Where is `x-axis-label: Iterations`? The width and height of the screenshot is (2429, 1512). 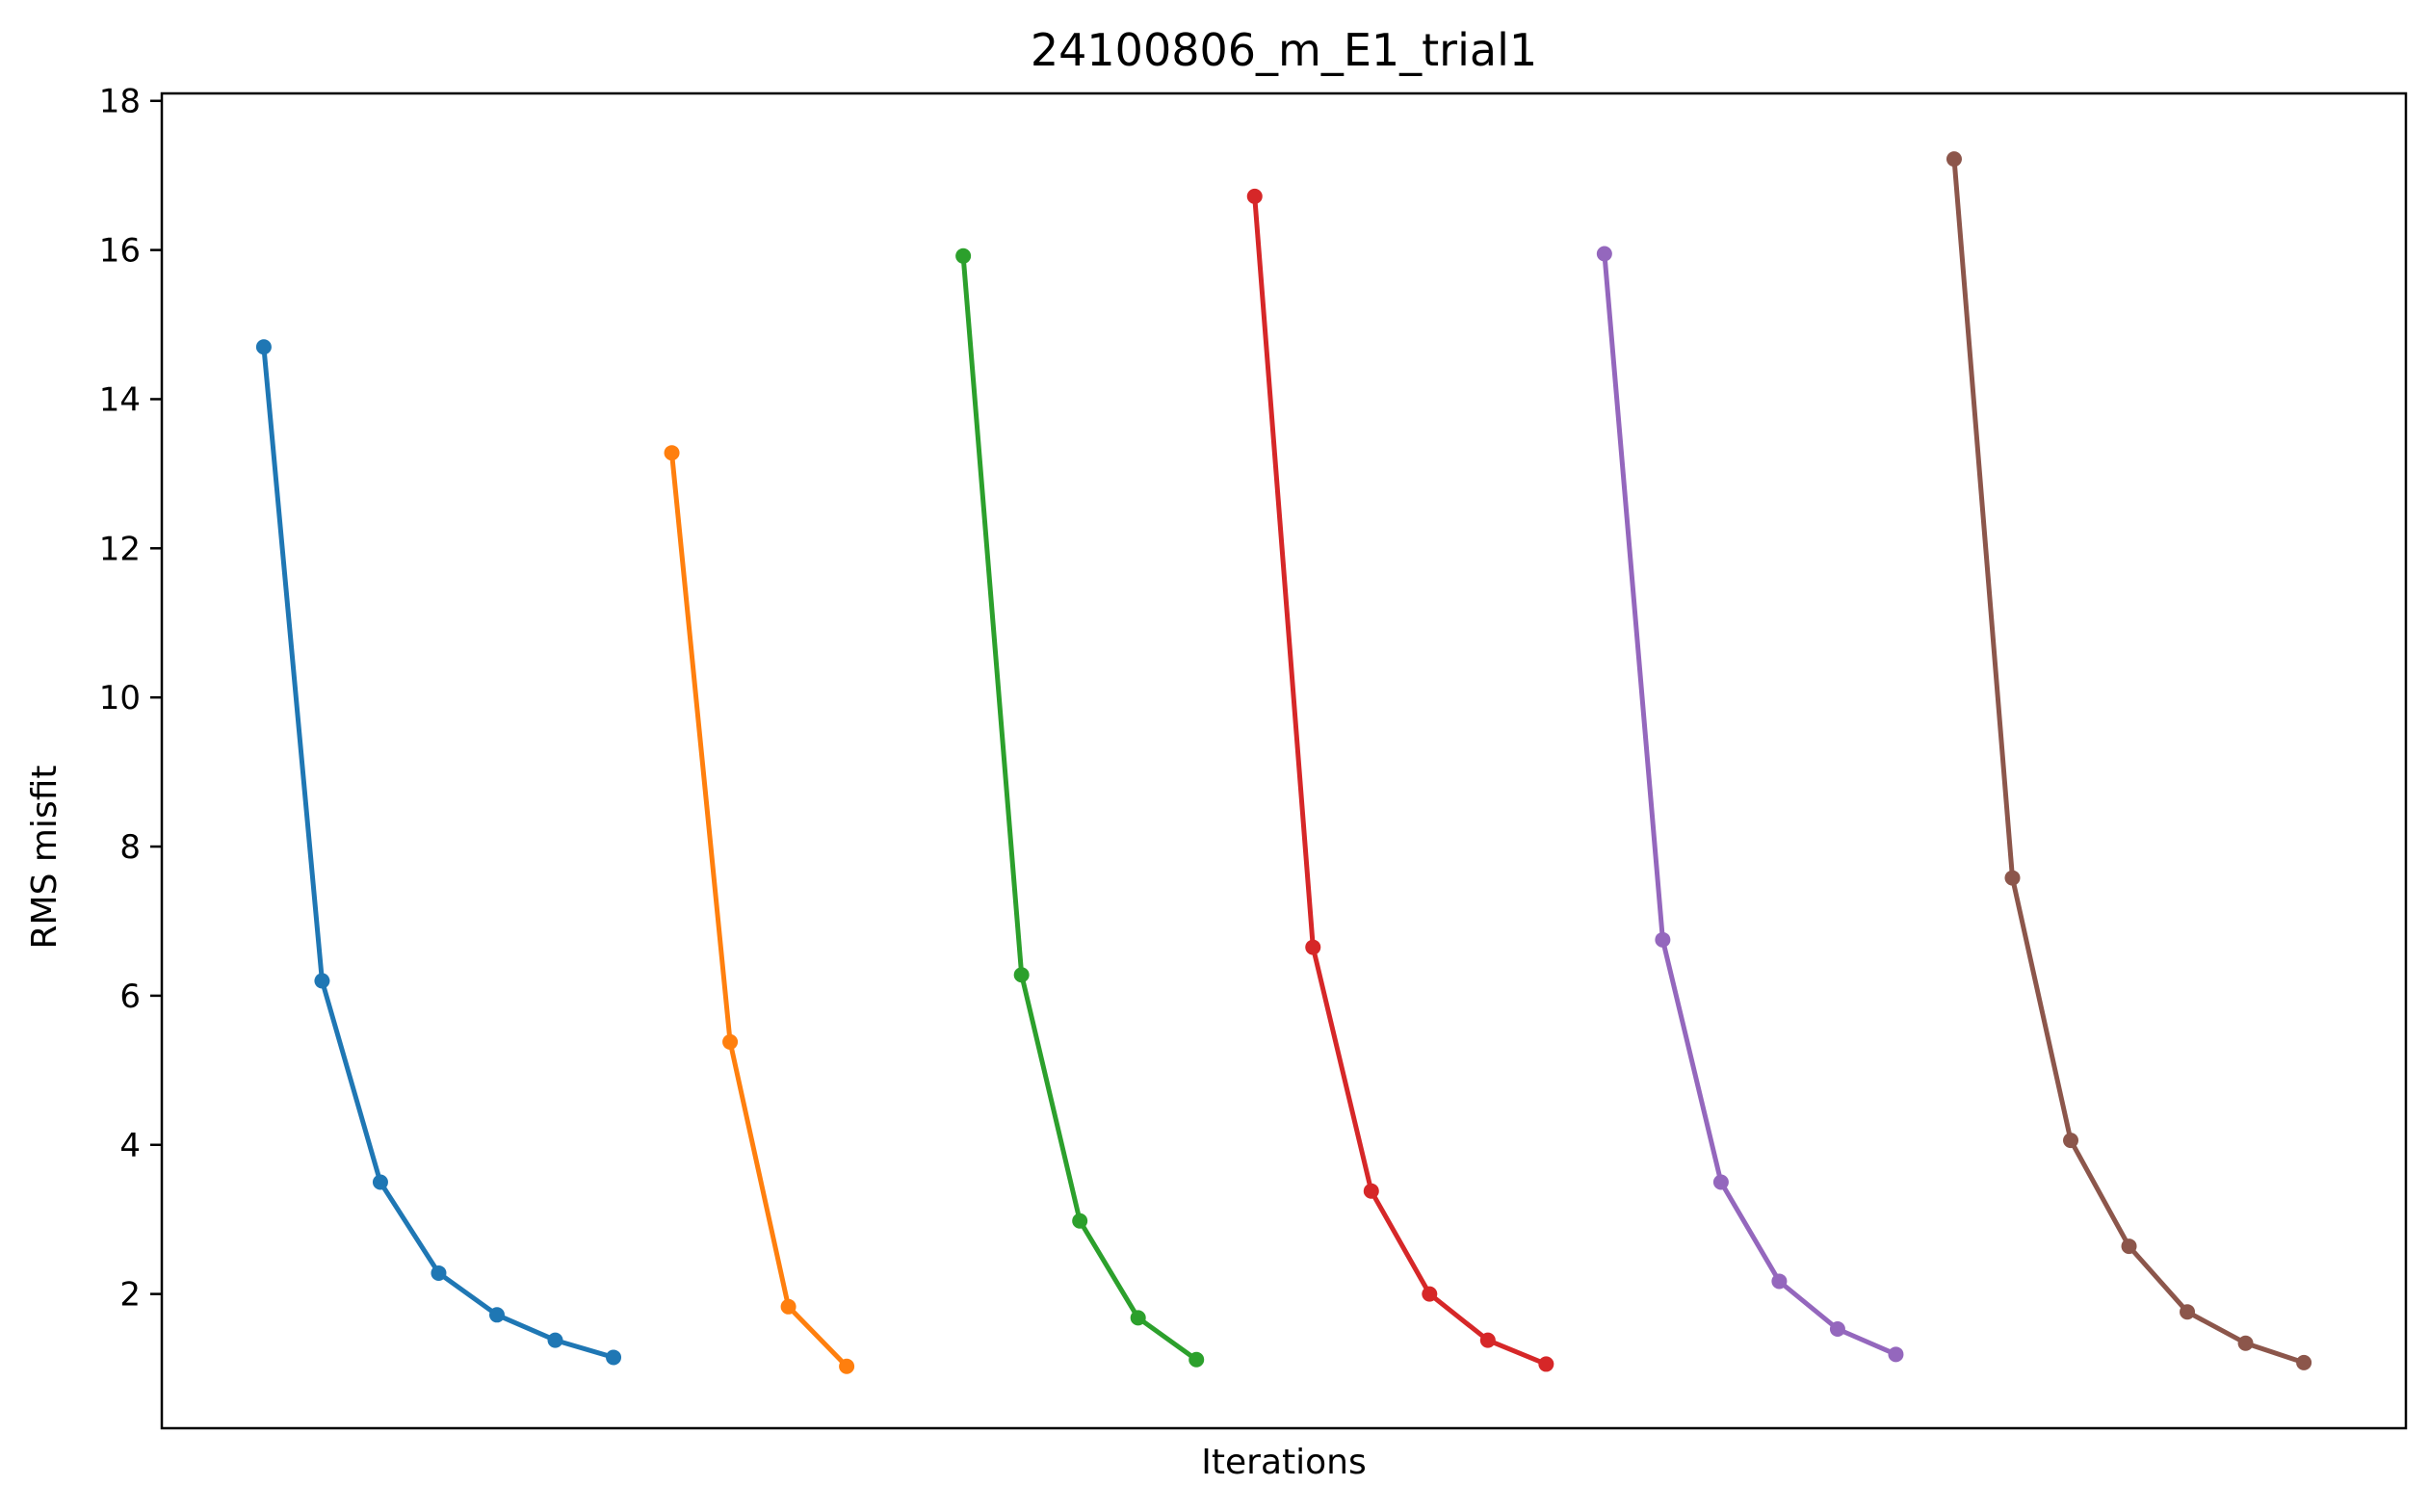
x-axis-label: Iterations is located at coordinates (1283, 1463).